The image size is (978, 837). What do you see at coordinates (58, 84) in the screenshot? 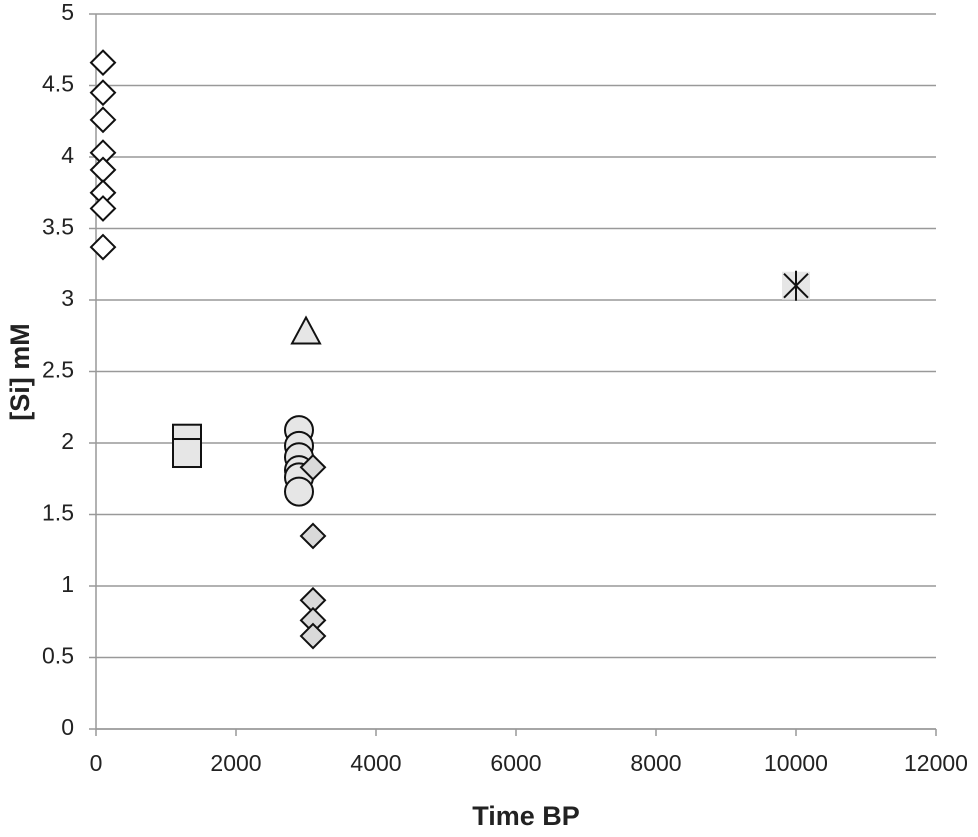
I see `y-tick-label: 4.5` at bounding box center [58, 84].